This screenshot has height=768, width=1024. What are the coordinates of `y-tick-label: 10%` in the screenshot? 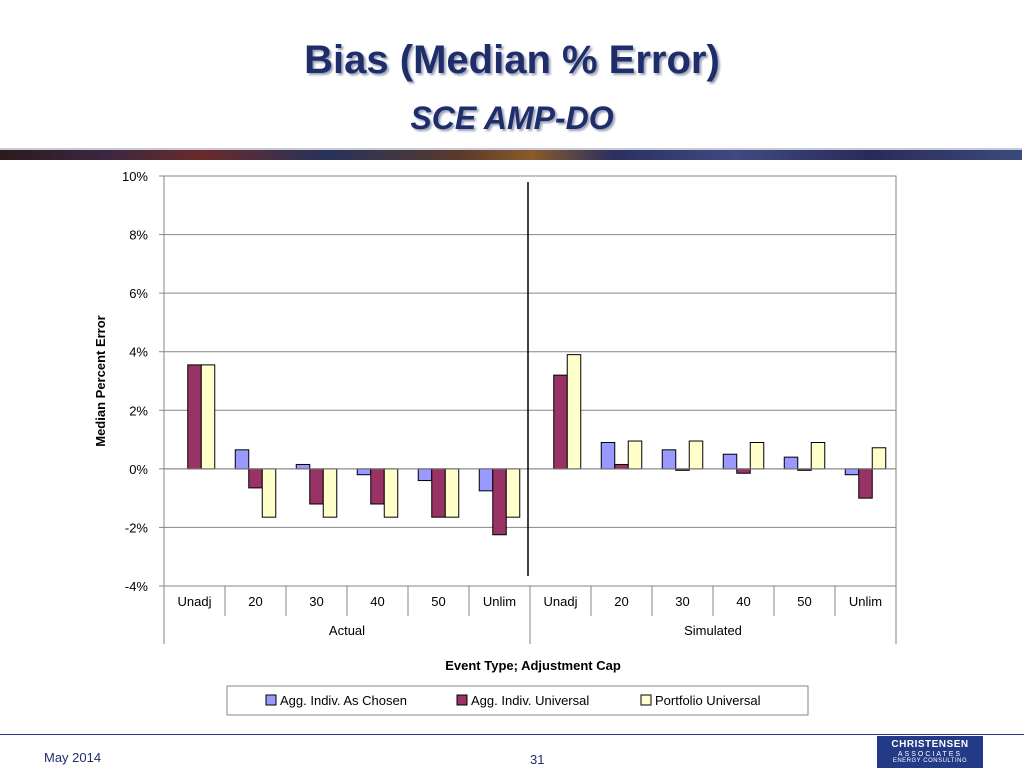 It's located at (135, 176).